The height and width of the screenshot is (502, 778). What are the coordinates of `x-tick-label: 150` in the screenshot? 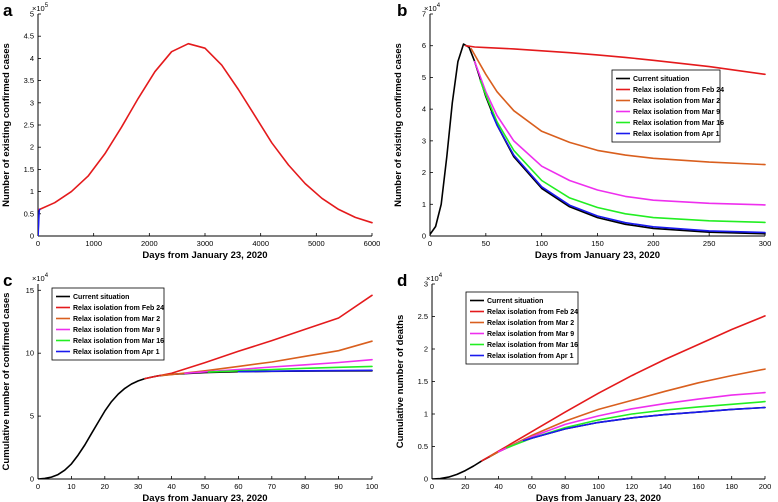 It's located at (597, 243).